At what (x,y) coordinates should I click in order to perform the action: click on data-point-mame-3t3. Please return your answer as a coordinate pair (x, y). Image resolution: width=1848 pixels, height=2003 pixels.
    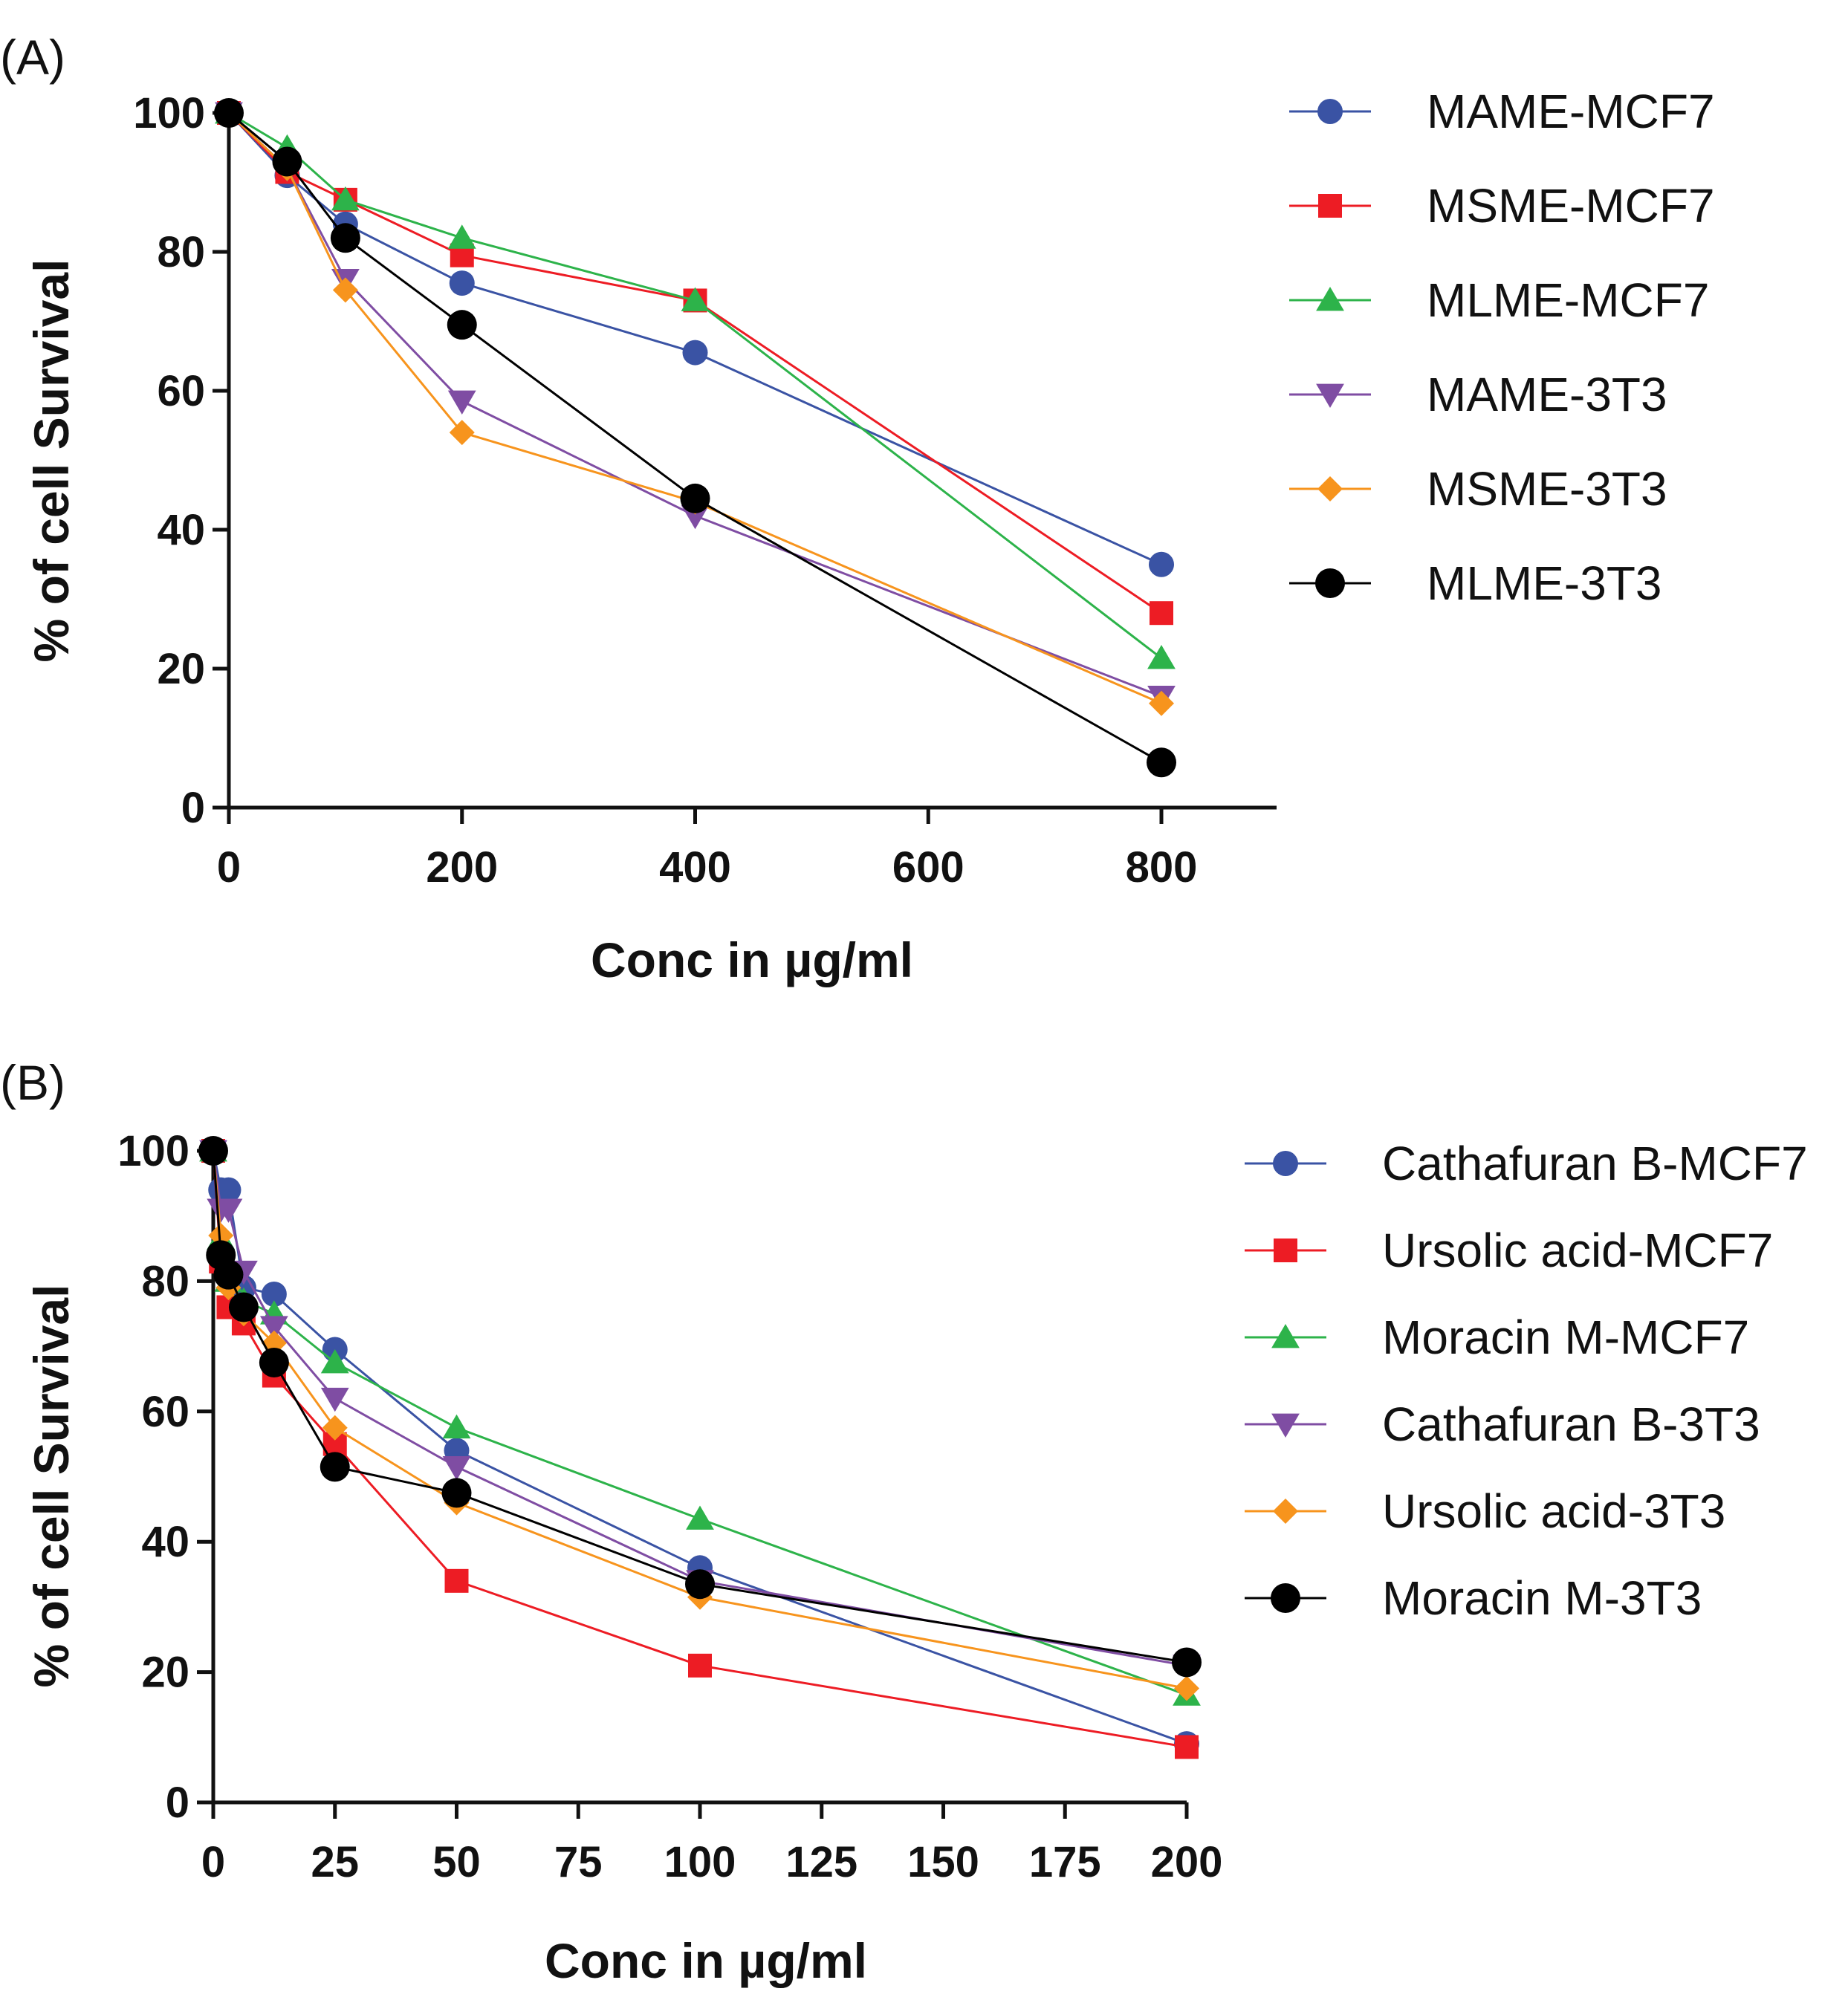
    Looking at the image, I should click on (461, 402).